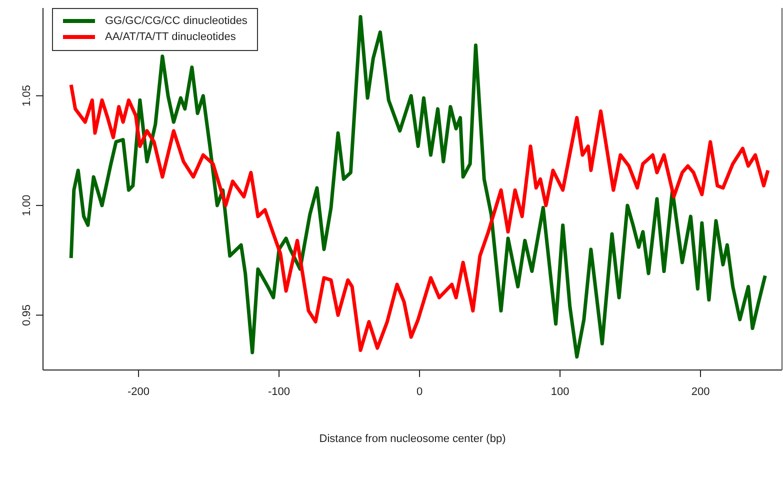 The image size is (783, 493). Describe the element at coordinates (279, 392) in the screenshot. I see `x-tick-label: -100` at that location.